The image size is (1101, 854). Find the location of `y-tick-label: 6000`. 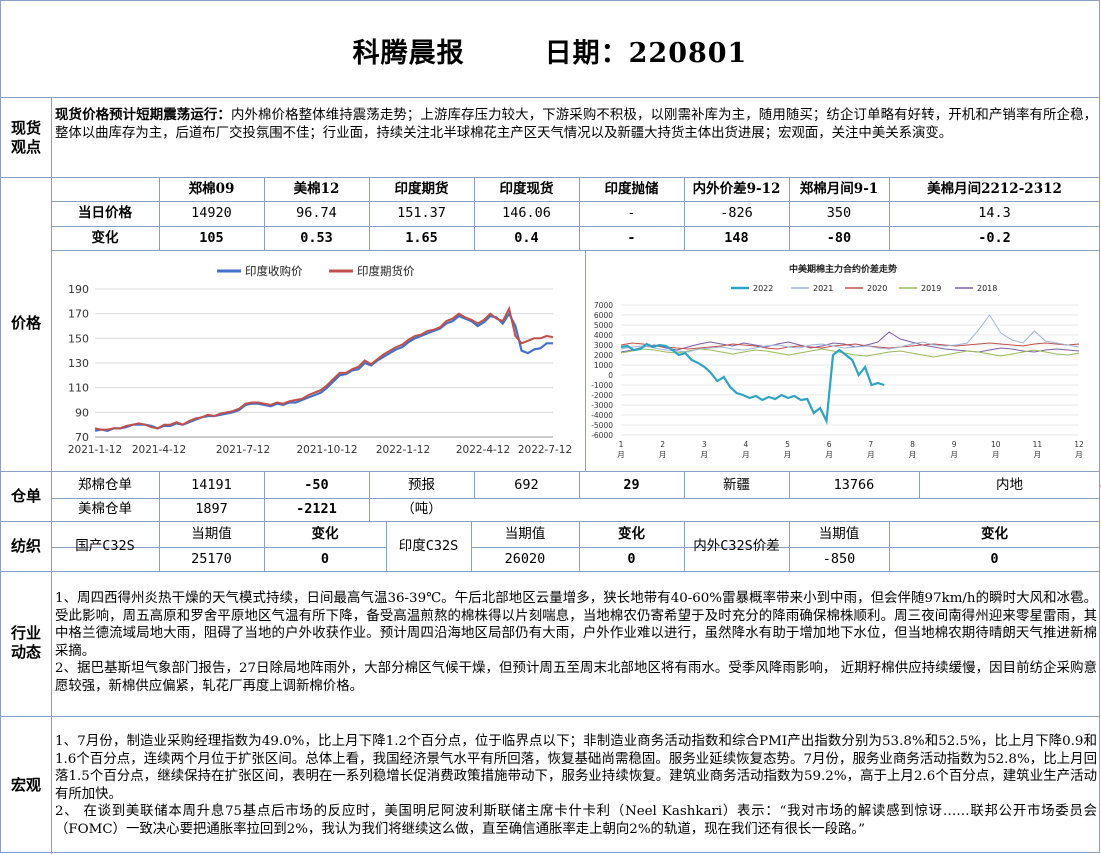

y-tick-label: 6000 is located at coordinates (603, 315).